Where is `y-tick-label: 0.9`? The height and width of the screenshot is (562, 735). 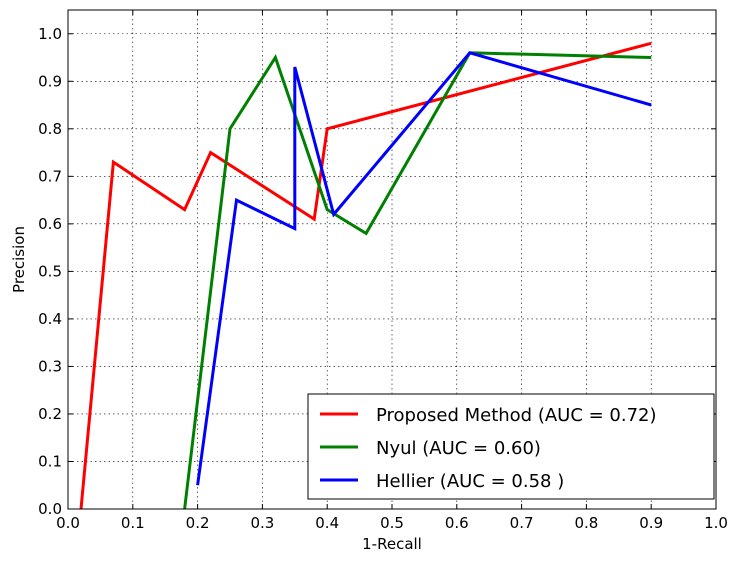 y-tick-label: 0.9 is located at coordinates (50, 81).